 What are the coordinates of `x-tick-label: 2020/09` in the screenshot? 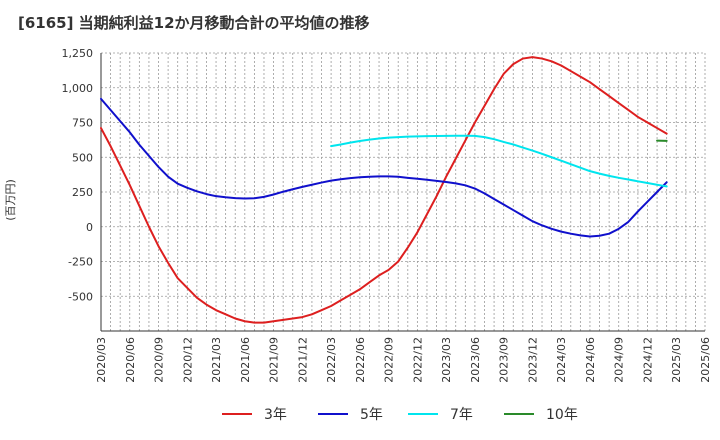 It's located at (159, 360).